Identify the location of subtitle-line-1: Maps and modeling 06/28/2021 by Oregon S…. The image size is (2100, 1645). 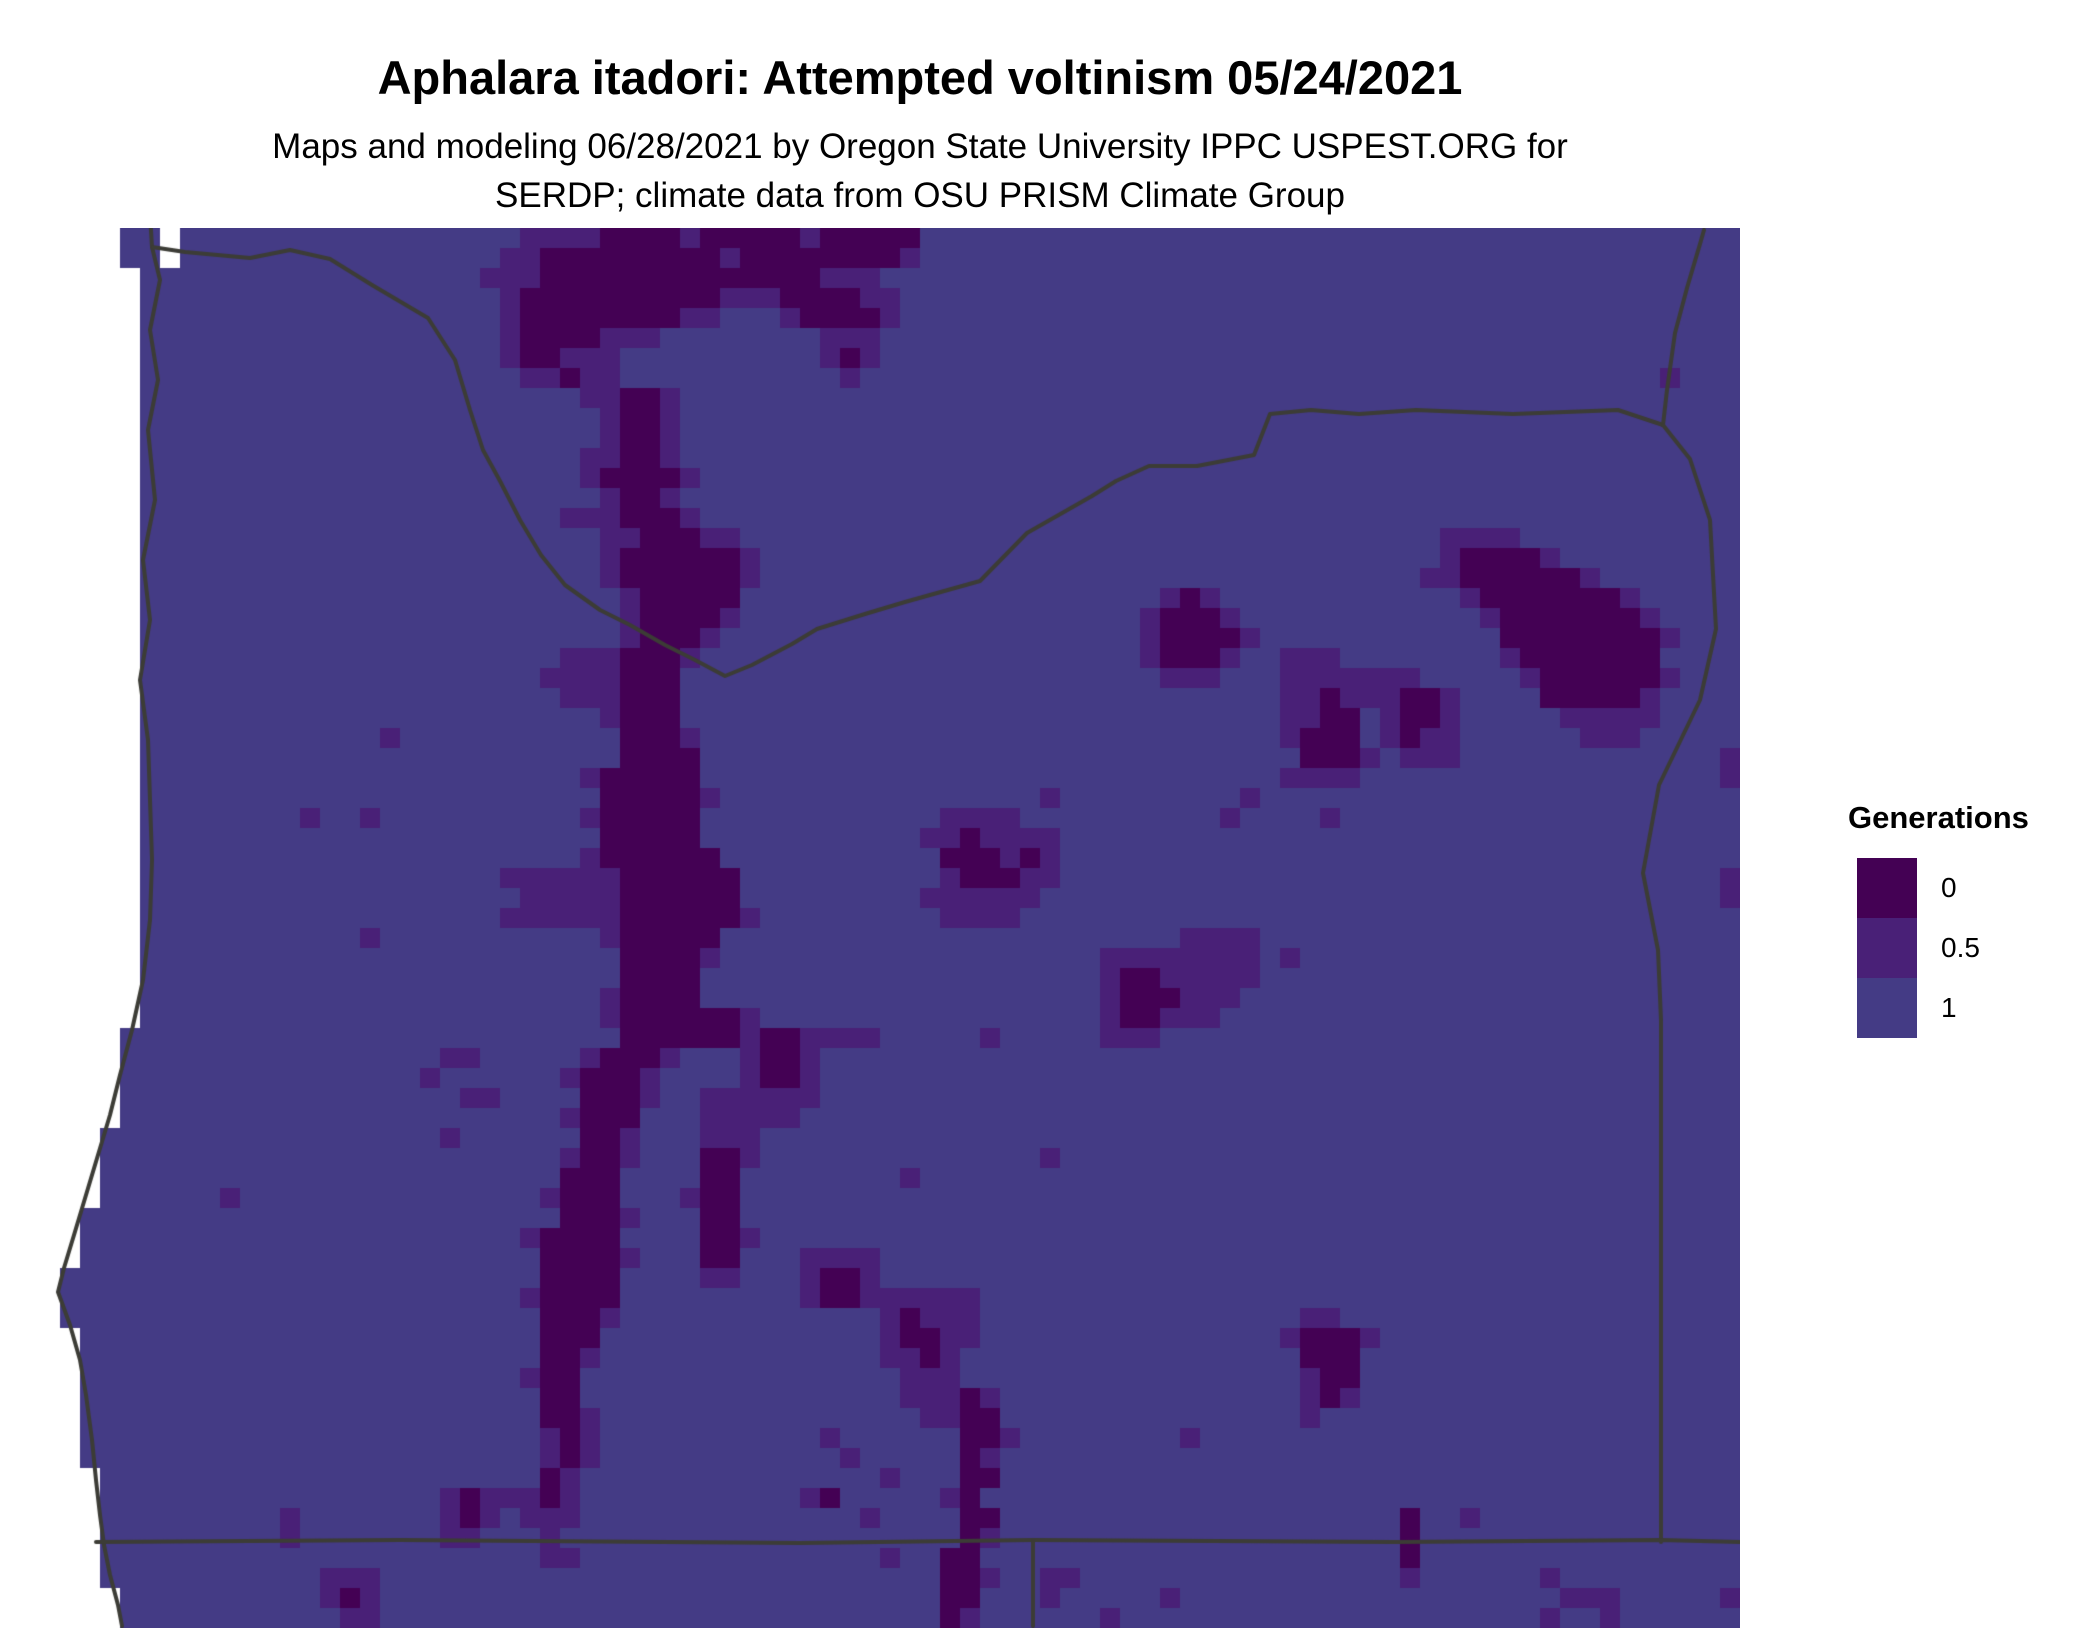
(920, 146).